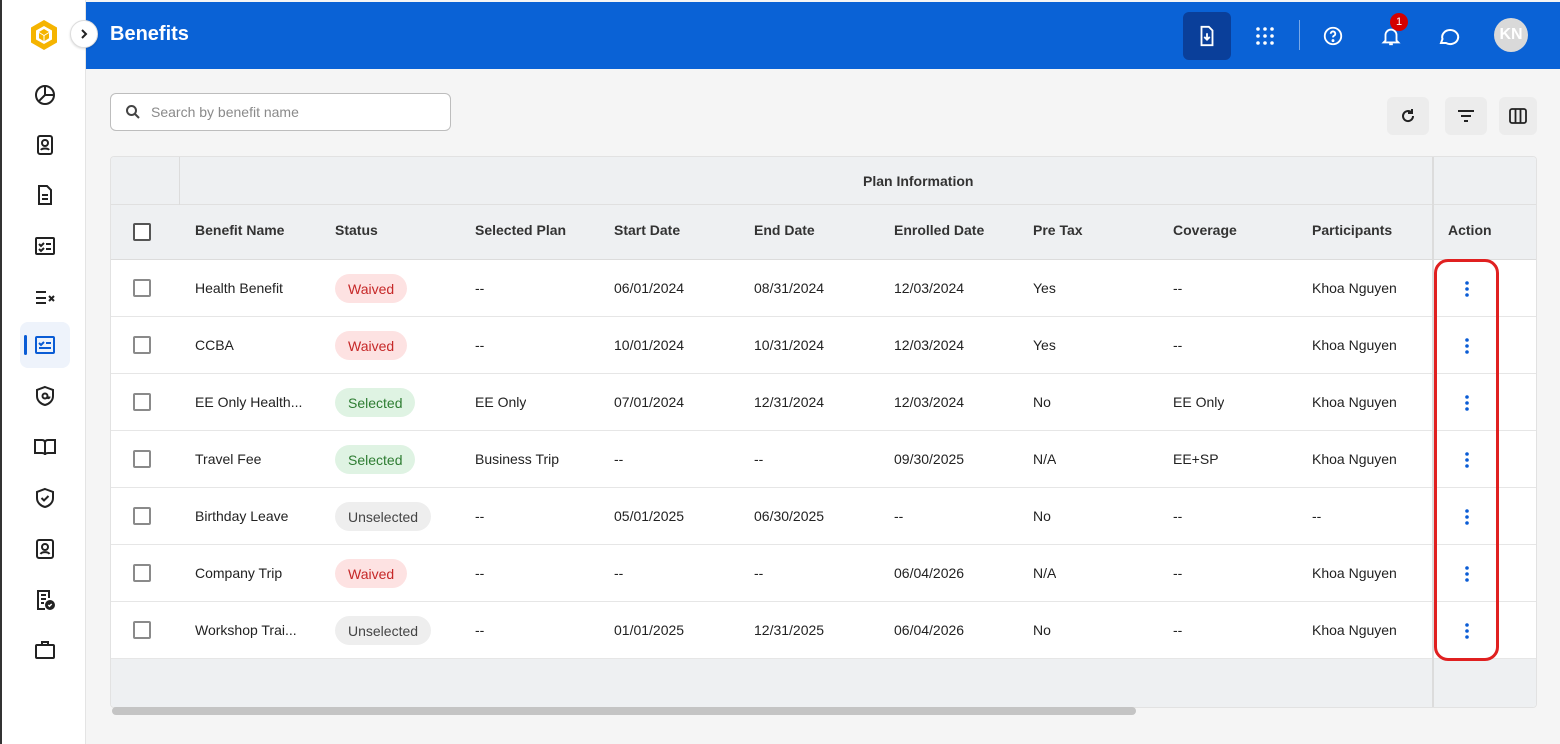 Image resolution: width=1560 pixels, height=744 pixels. I want to click on benefits-icon, so click(45, 345).